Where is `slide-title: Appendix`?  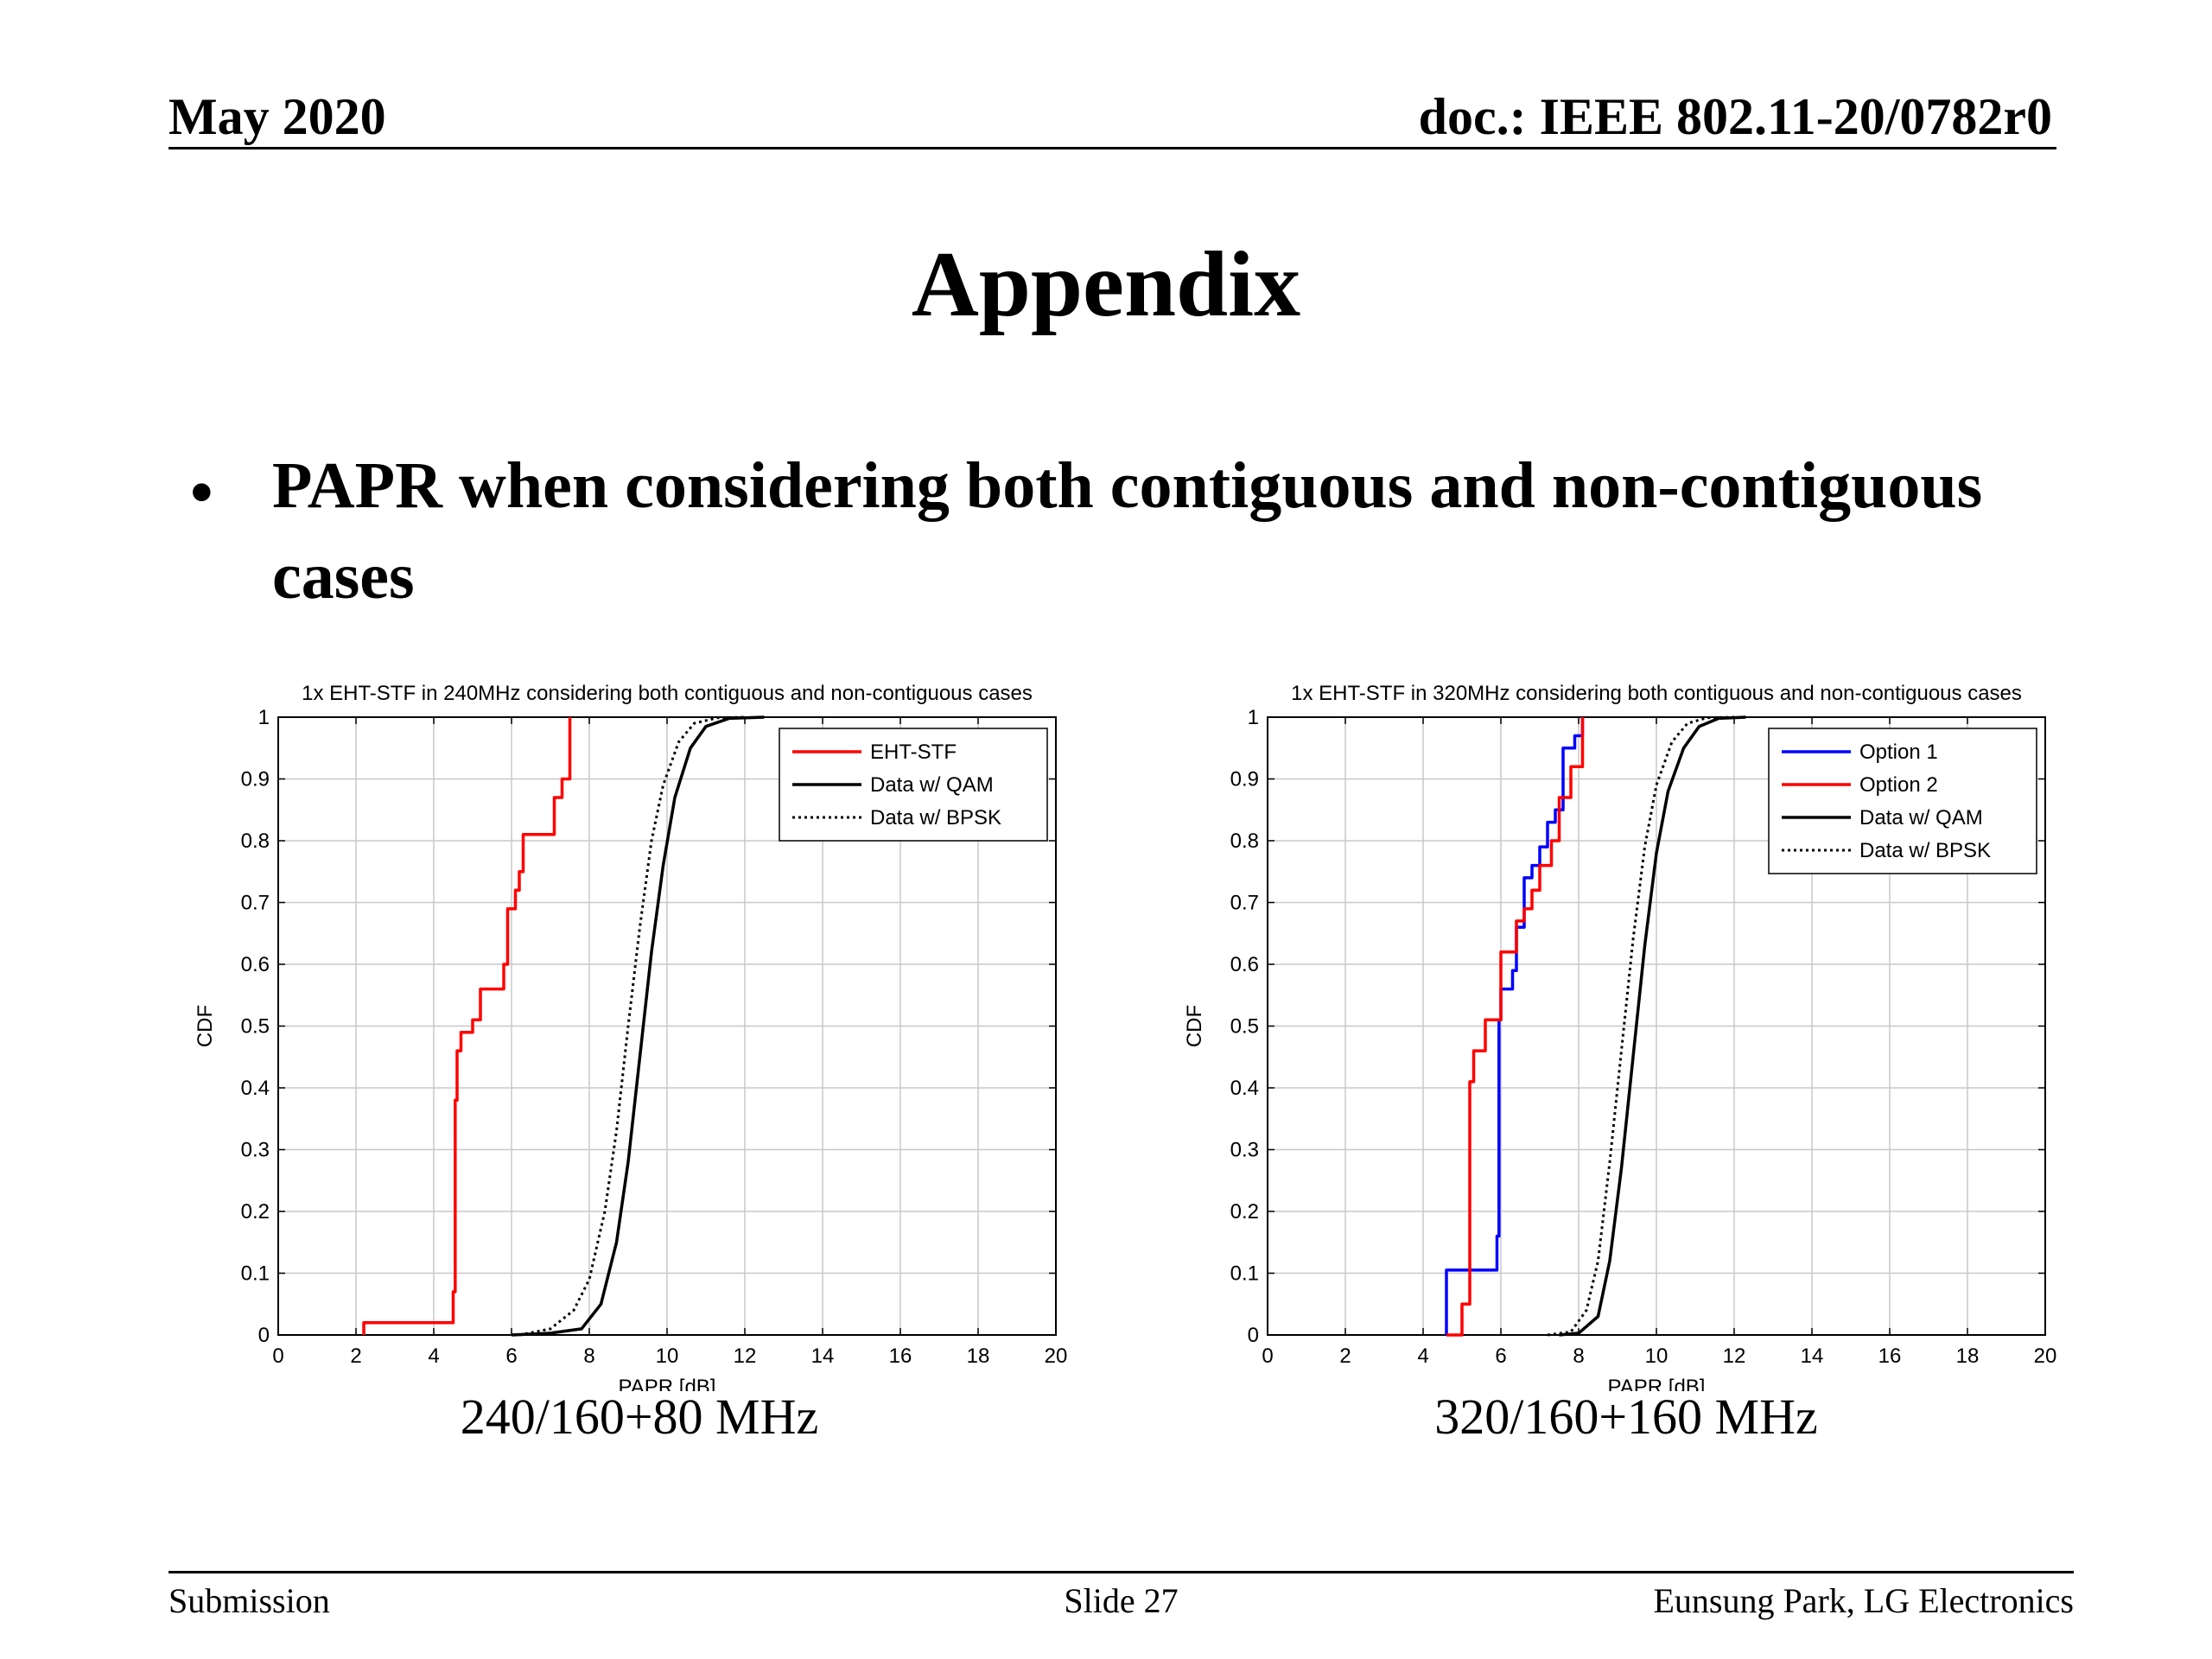
slide-title: Appendix is located at coordinates (1106, 284).